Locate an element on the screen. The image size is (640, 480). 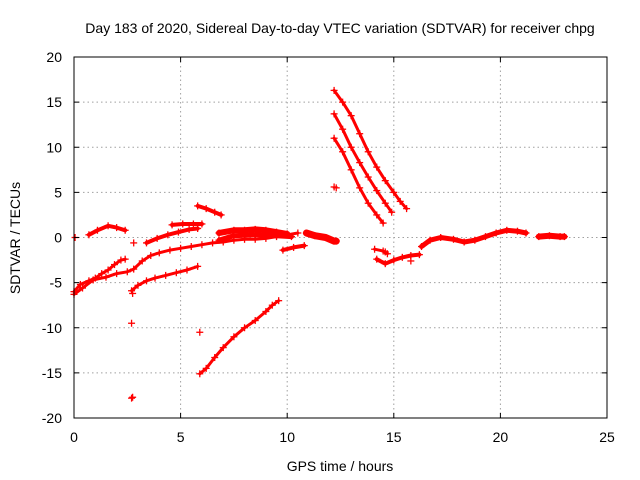
series-arc-mid-lower is located at coordinates (165, 278).